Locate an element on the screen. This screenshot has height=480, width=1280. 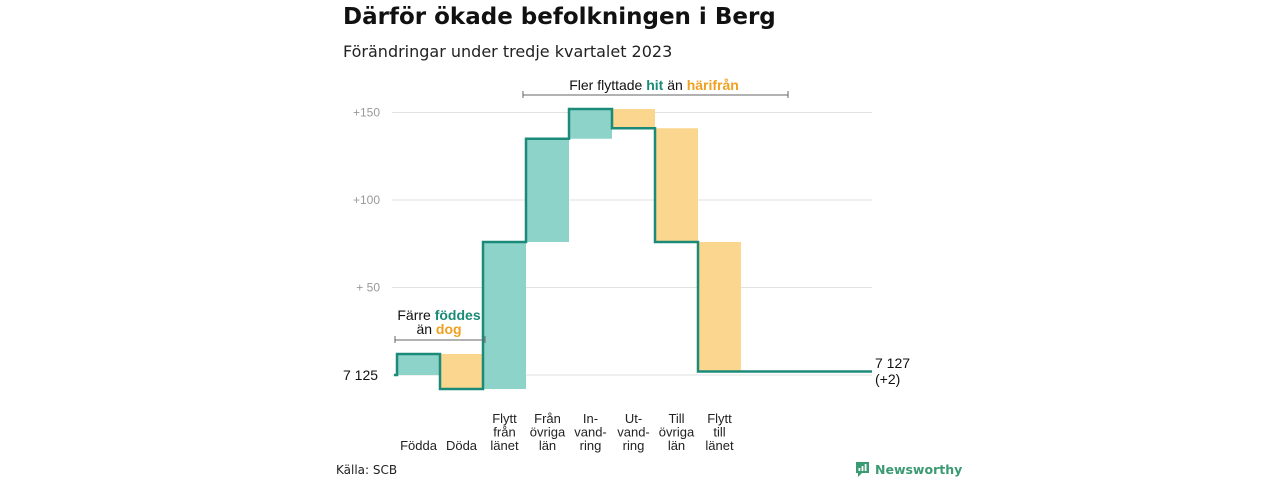
annotation-left-highlight-died: dog is located at coordinates (449, 329).